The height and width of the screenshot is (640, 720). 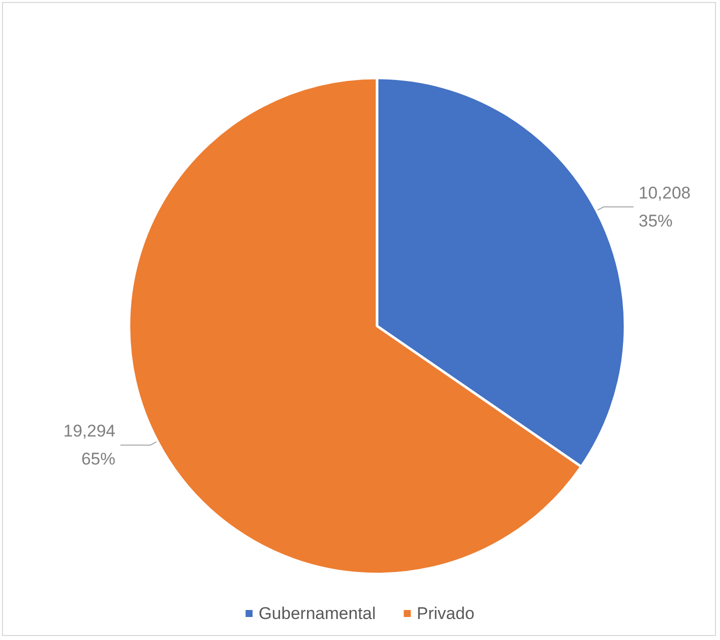 What do you see at coordinates (89, 445) in the screenshot?
I see `data-label: 19,294 65%` at bounding box center [89, 445].